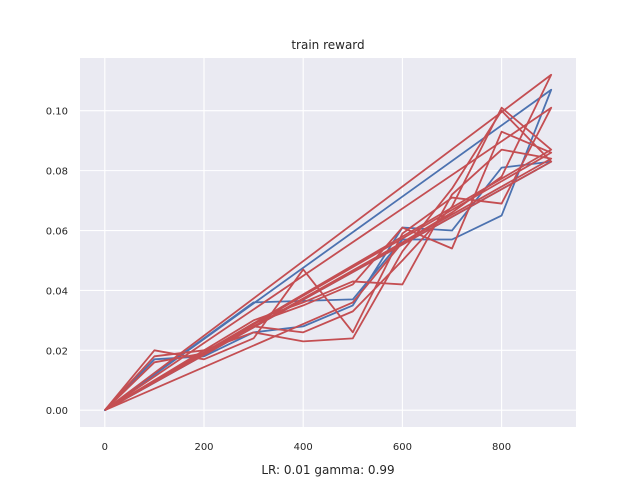 The height and width of the screenshot is (480, 640). Describe the element at coordinates (327, 45) in the screenshot. I see `chart-title: train reward` at that location.